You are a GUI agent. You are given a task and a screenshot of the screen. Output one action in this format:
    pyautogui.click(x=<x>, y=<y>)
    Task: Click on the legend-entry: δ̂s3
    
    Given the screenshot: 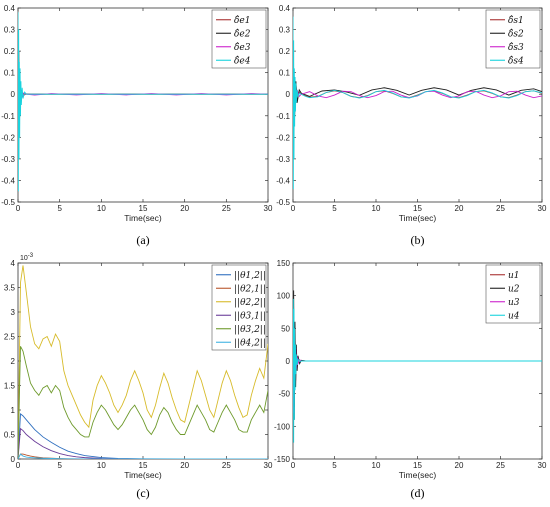 What is the action you would take?
    pyautogui.click(x=516, y=47)
    